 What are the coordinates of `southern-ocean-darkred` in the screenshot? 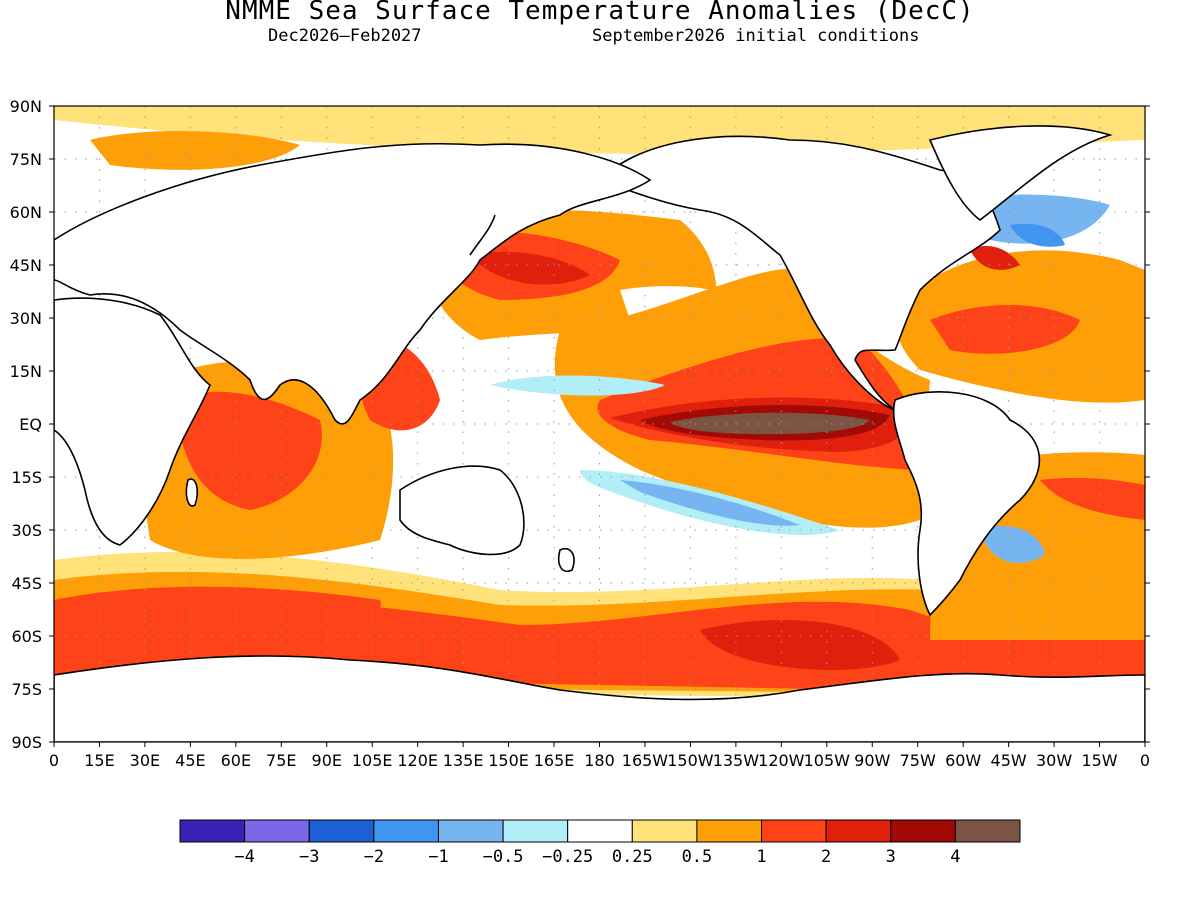 It's located at (800, 645).